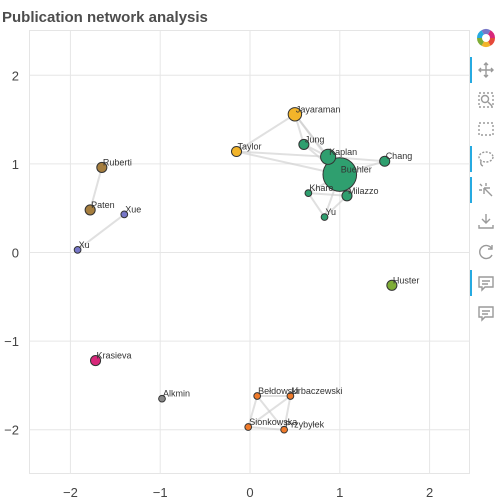 The width and height of the screenshot is (500, 500). Describe the element at coordinates (429, 492) in the screenshot. I see `x-tick-label: 2` at that location.